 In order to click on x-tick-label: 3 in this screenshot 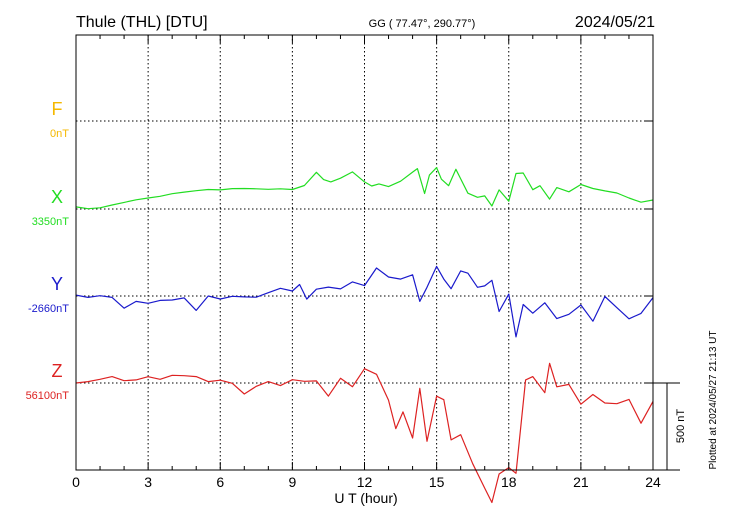, I will do `click(148, 482)`.